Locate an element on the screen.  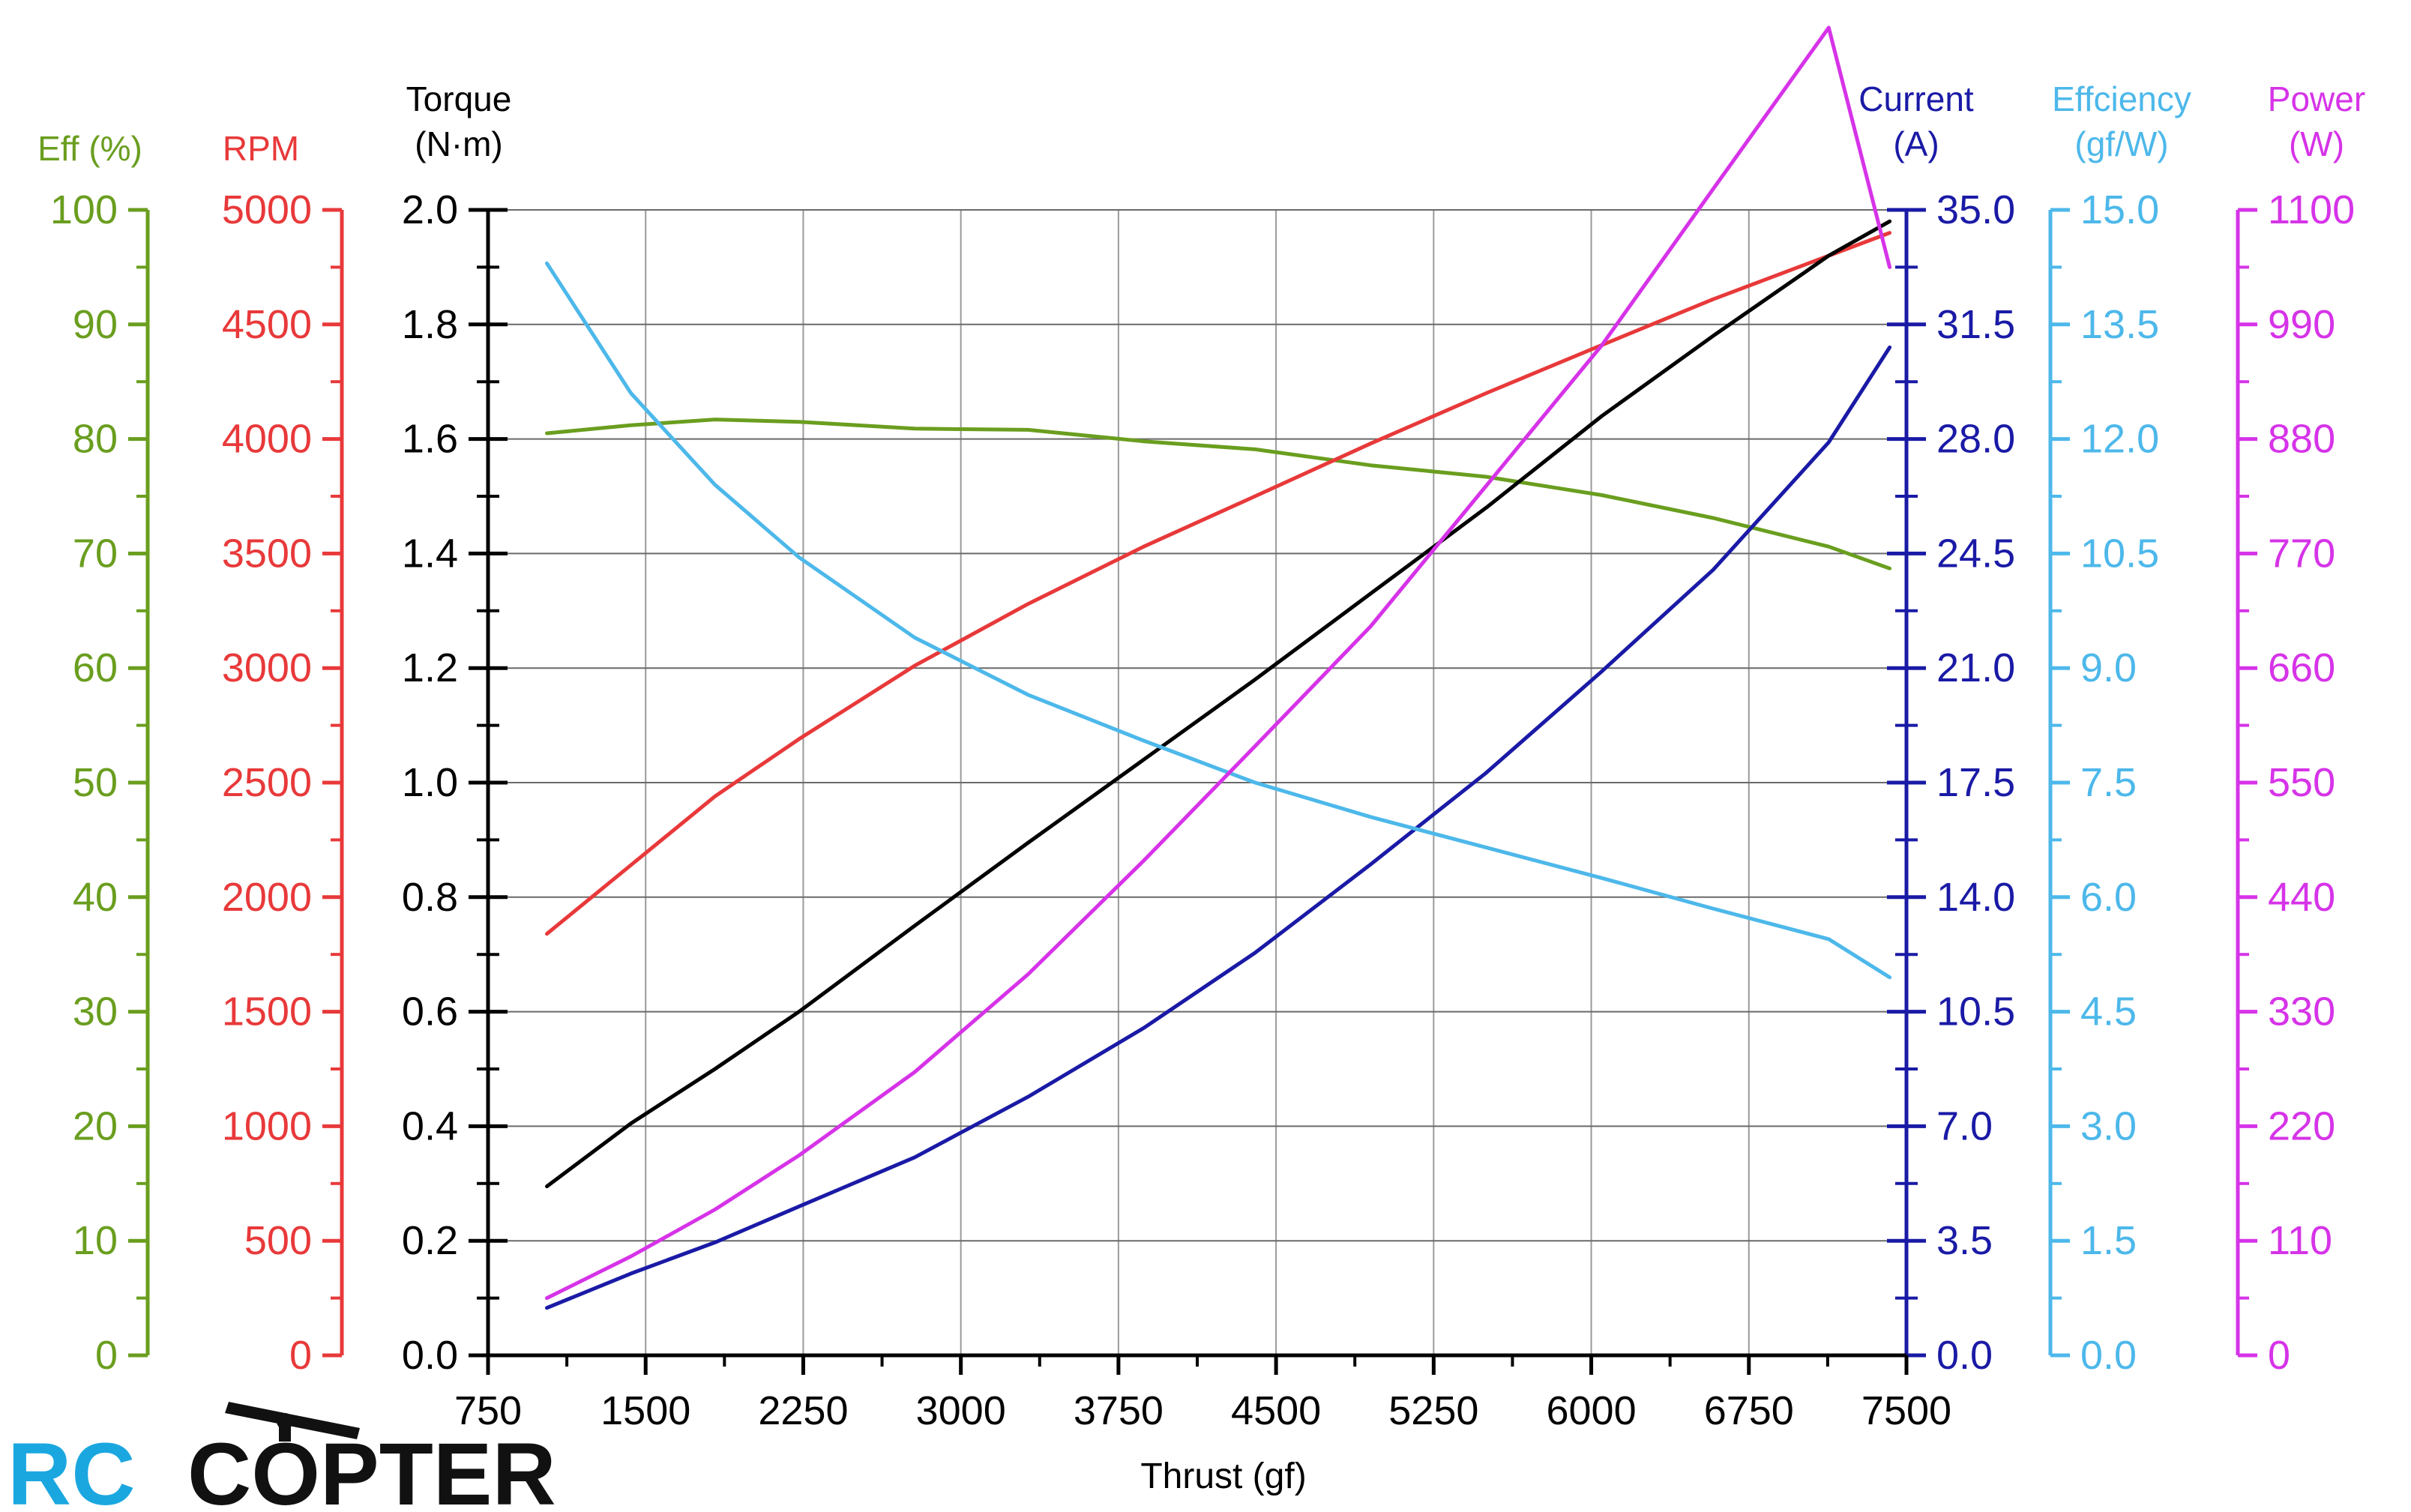
y-tick-label: 5000 is located at coordinates (267, 209).